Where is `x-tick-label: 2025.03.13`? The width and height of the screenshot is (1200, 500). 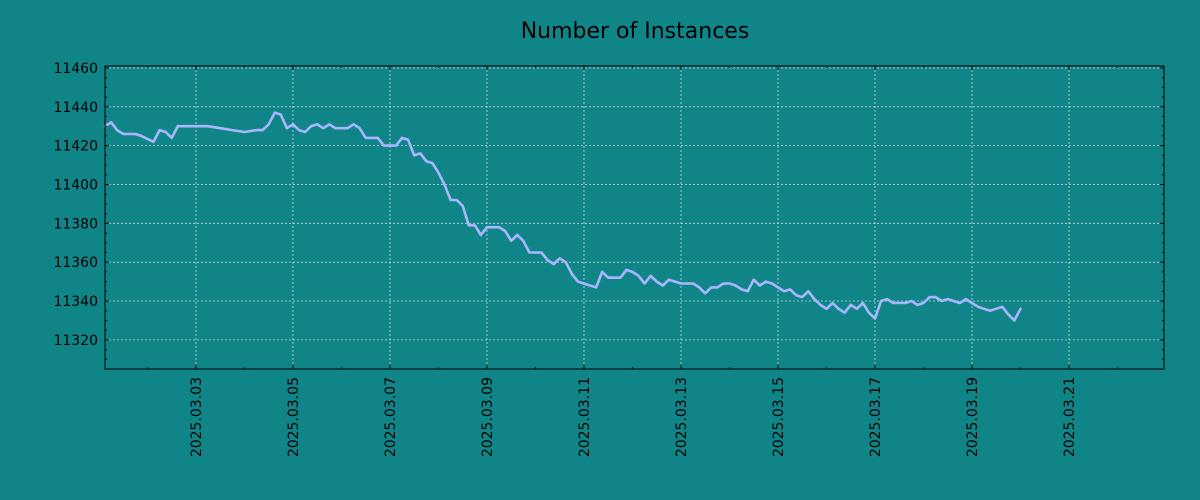 x-tick-label: 2025.03.13 is located at coordinates (682, 417).